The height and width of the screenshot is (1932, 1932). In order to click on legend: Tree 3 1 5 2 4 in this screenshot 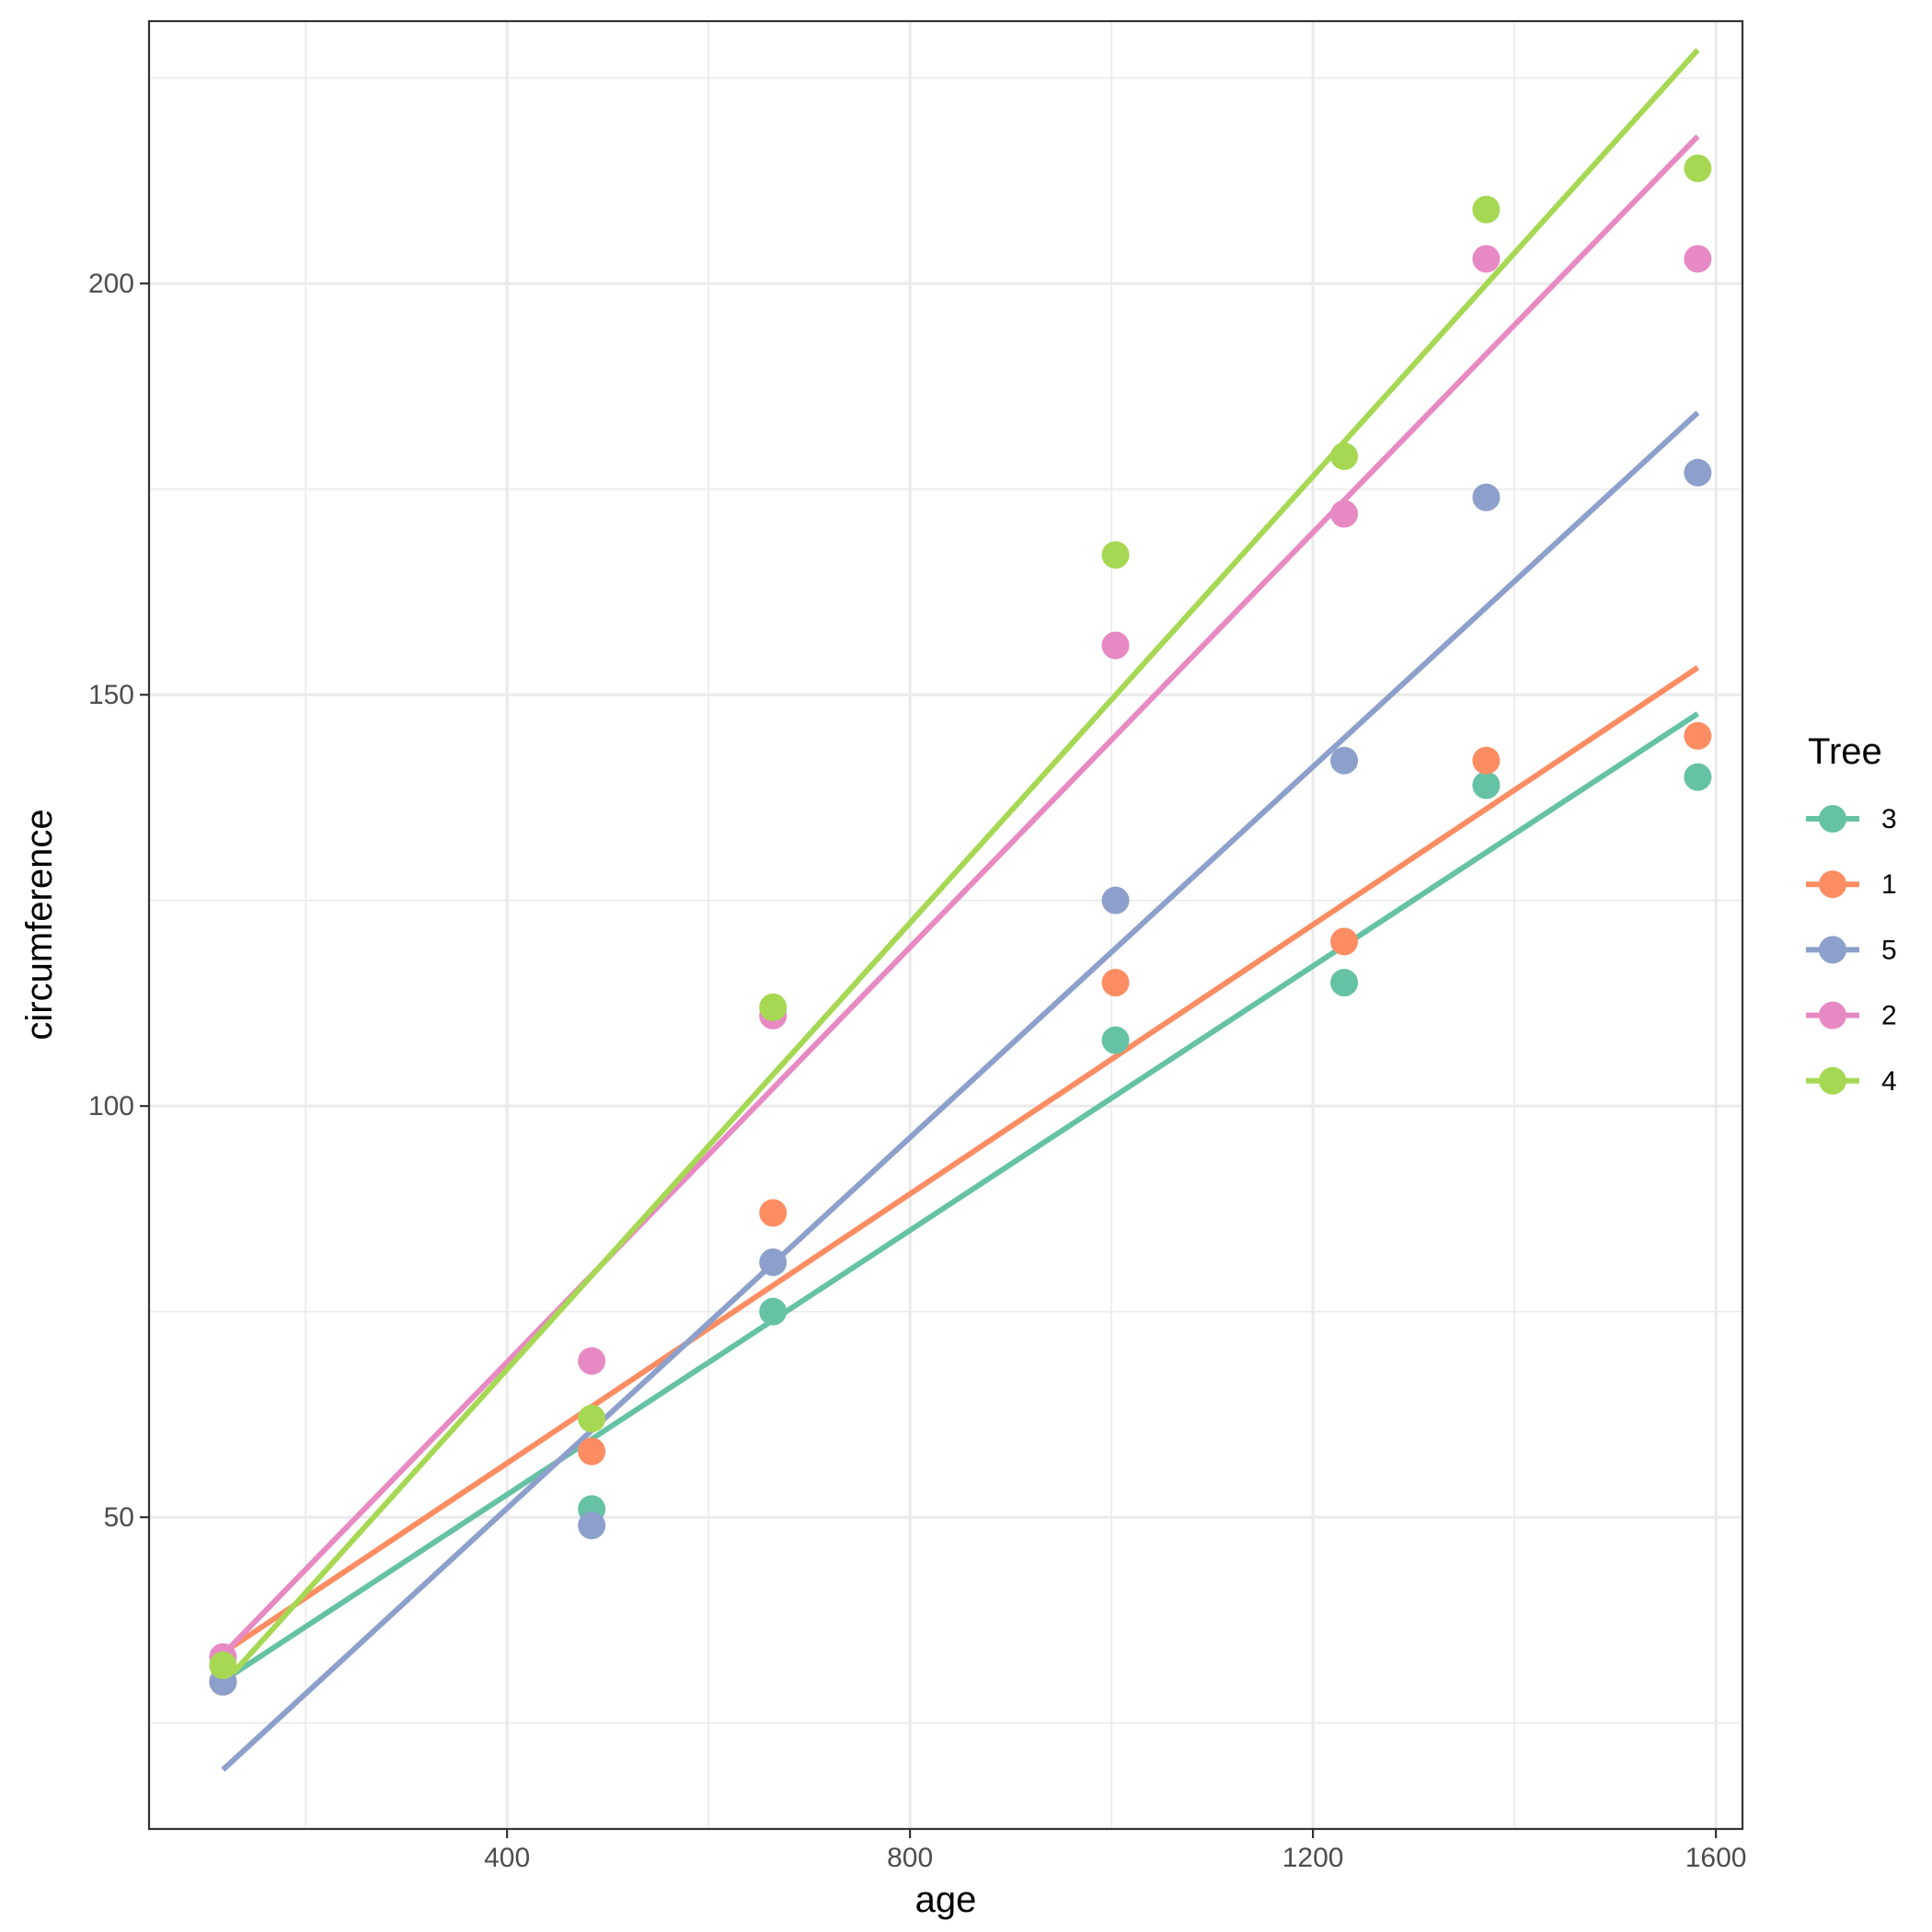, I will do `click(1851, 914)`.